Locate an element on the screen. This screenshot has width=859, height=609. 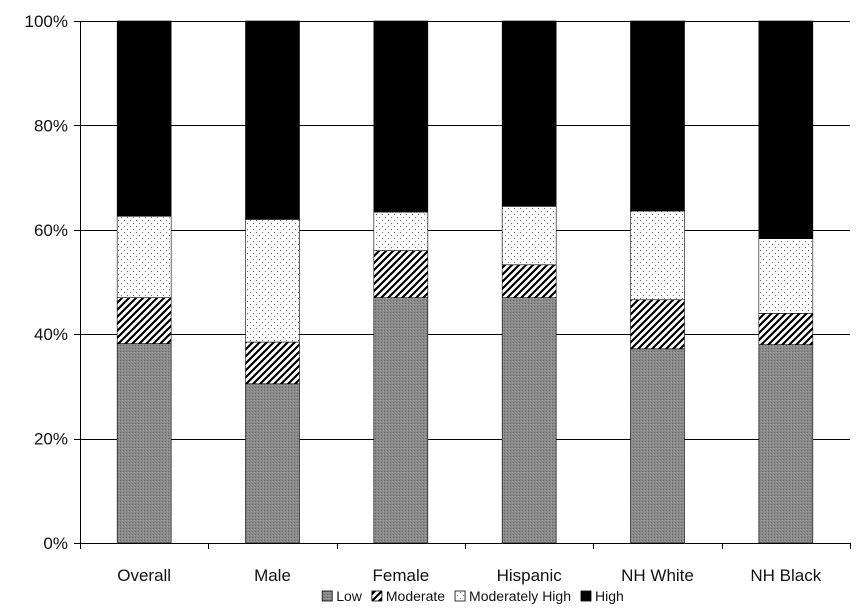
bar-segment-moderate-female is located at coordinates (401, 274).